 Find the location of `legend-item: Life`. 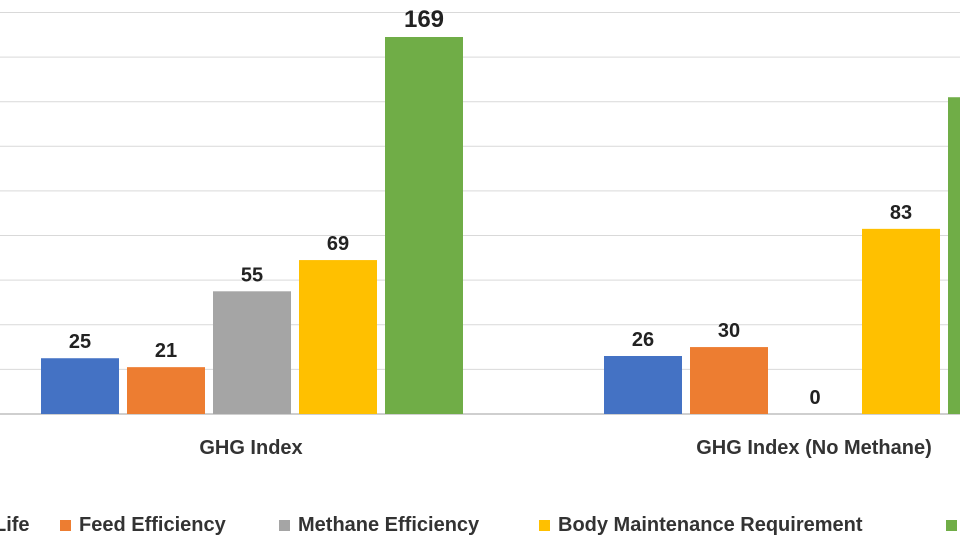

legend-item: Life is located at coordinates (15, 525).